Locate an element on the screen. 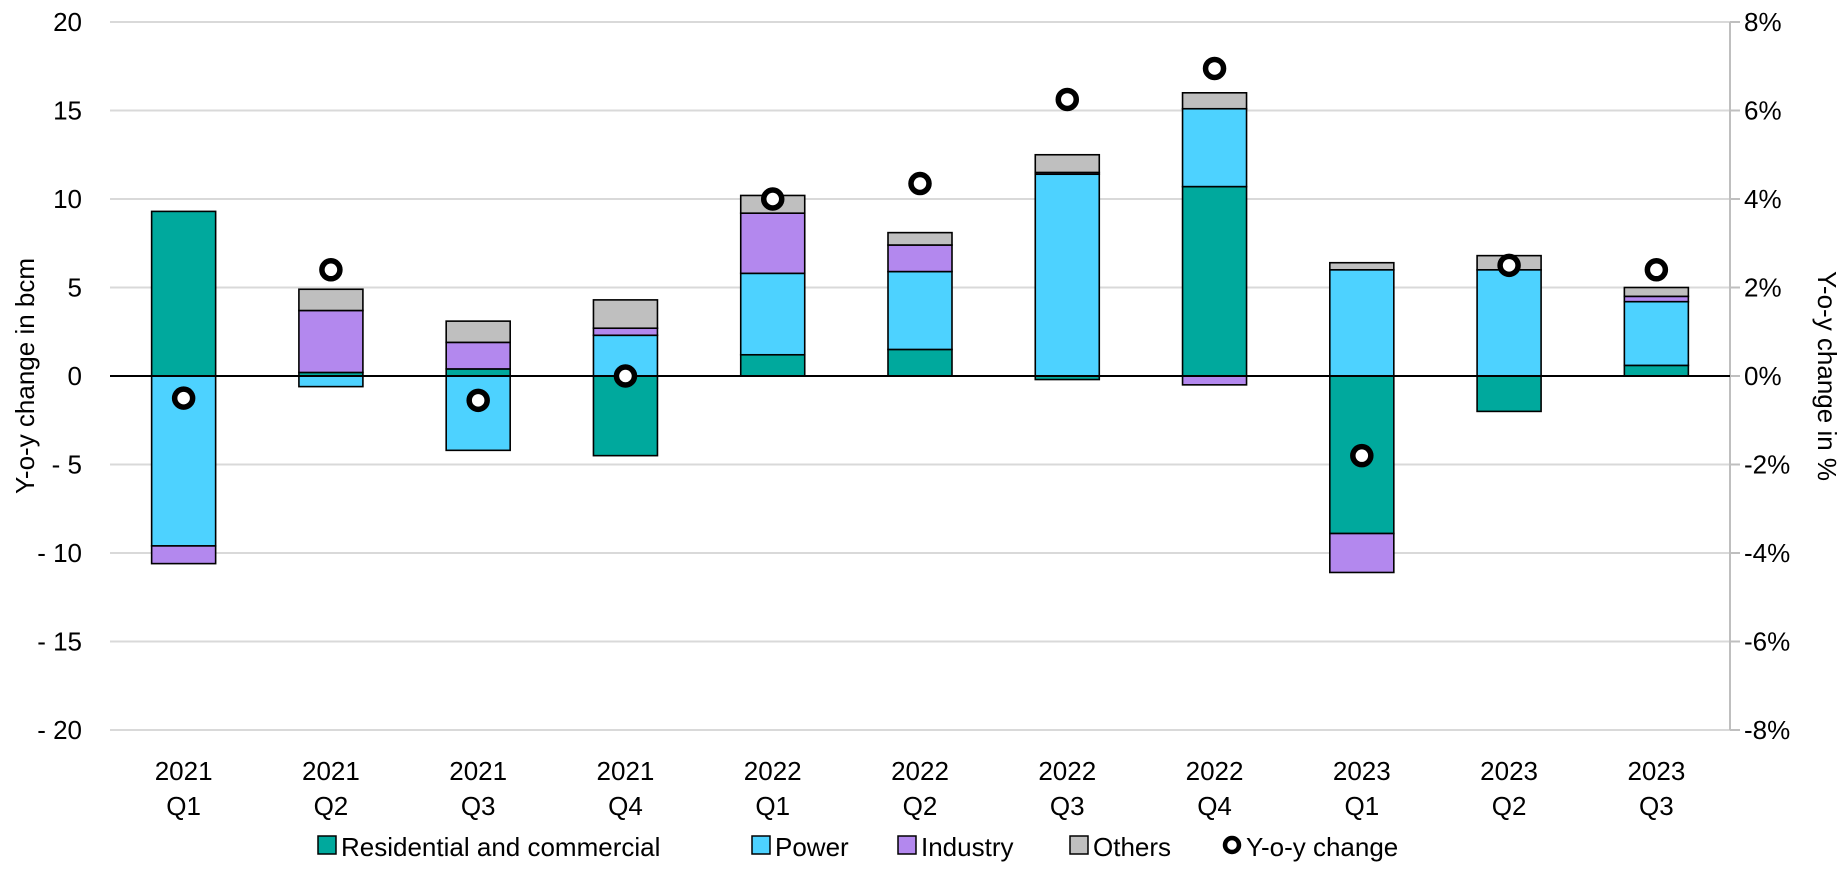 This screenshot has width=1847, height=878. legend-label: Residential and commercial is located at coordinates (500, 847).